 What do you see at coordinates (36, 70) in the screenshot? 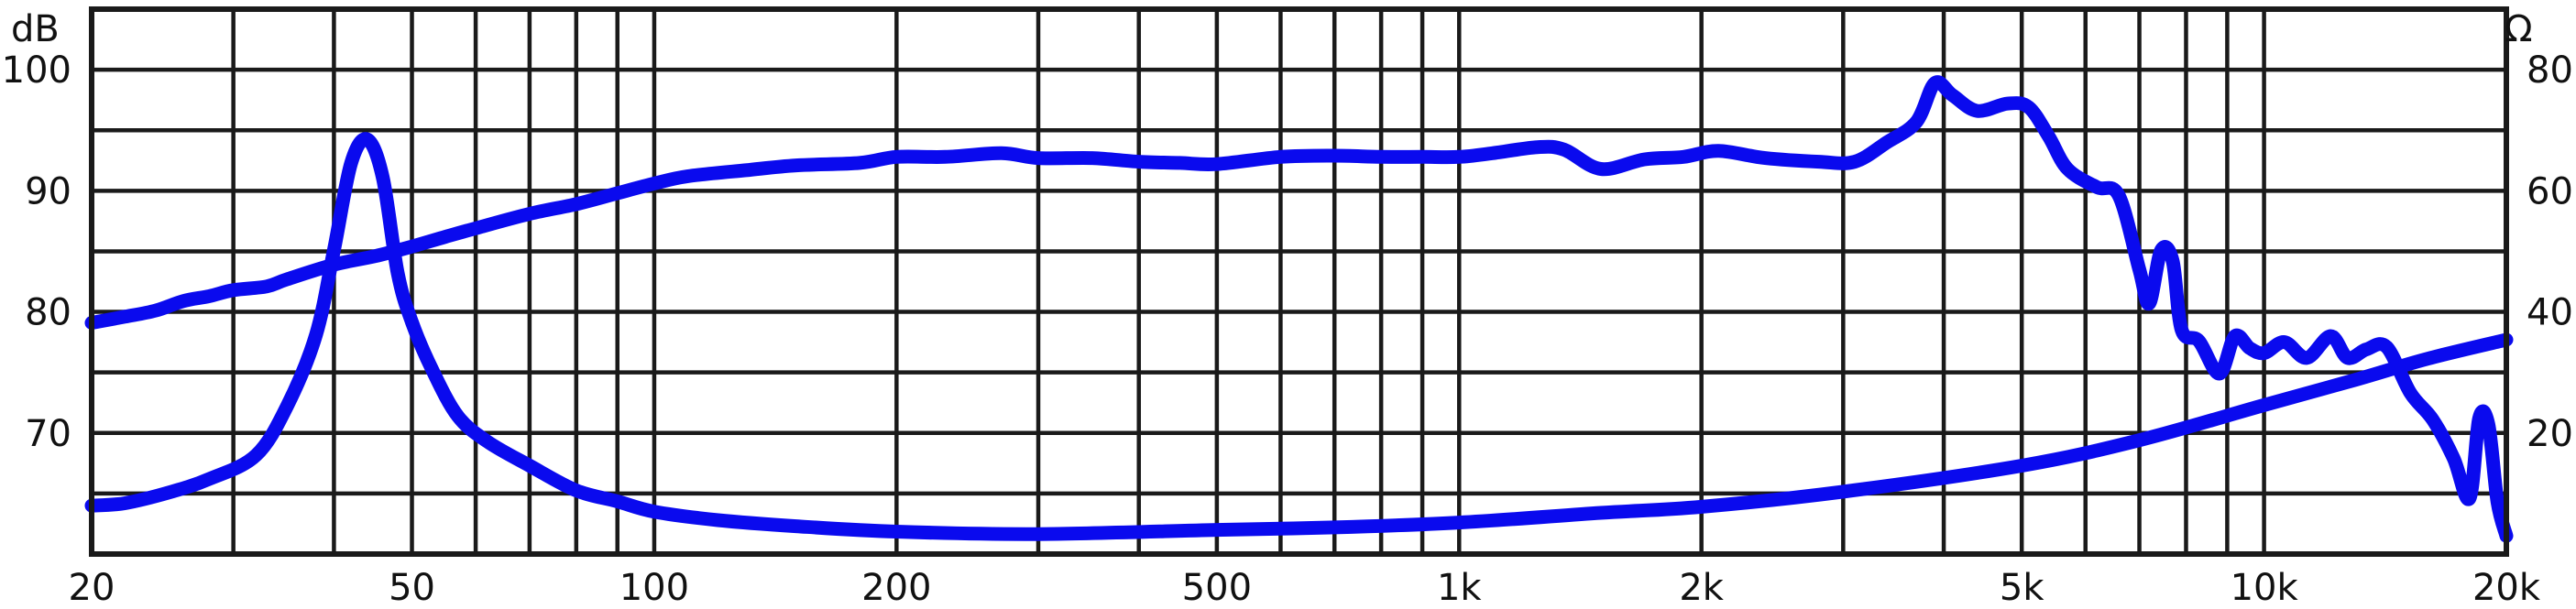
I see `y-left-tick-label: 100` at bounding box center [36, 70].